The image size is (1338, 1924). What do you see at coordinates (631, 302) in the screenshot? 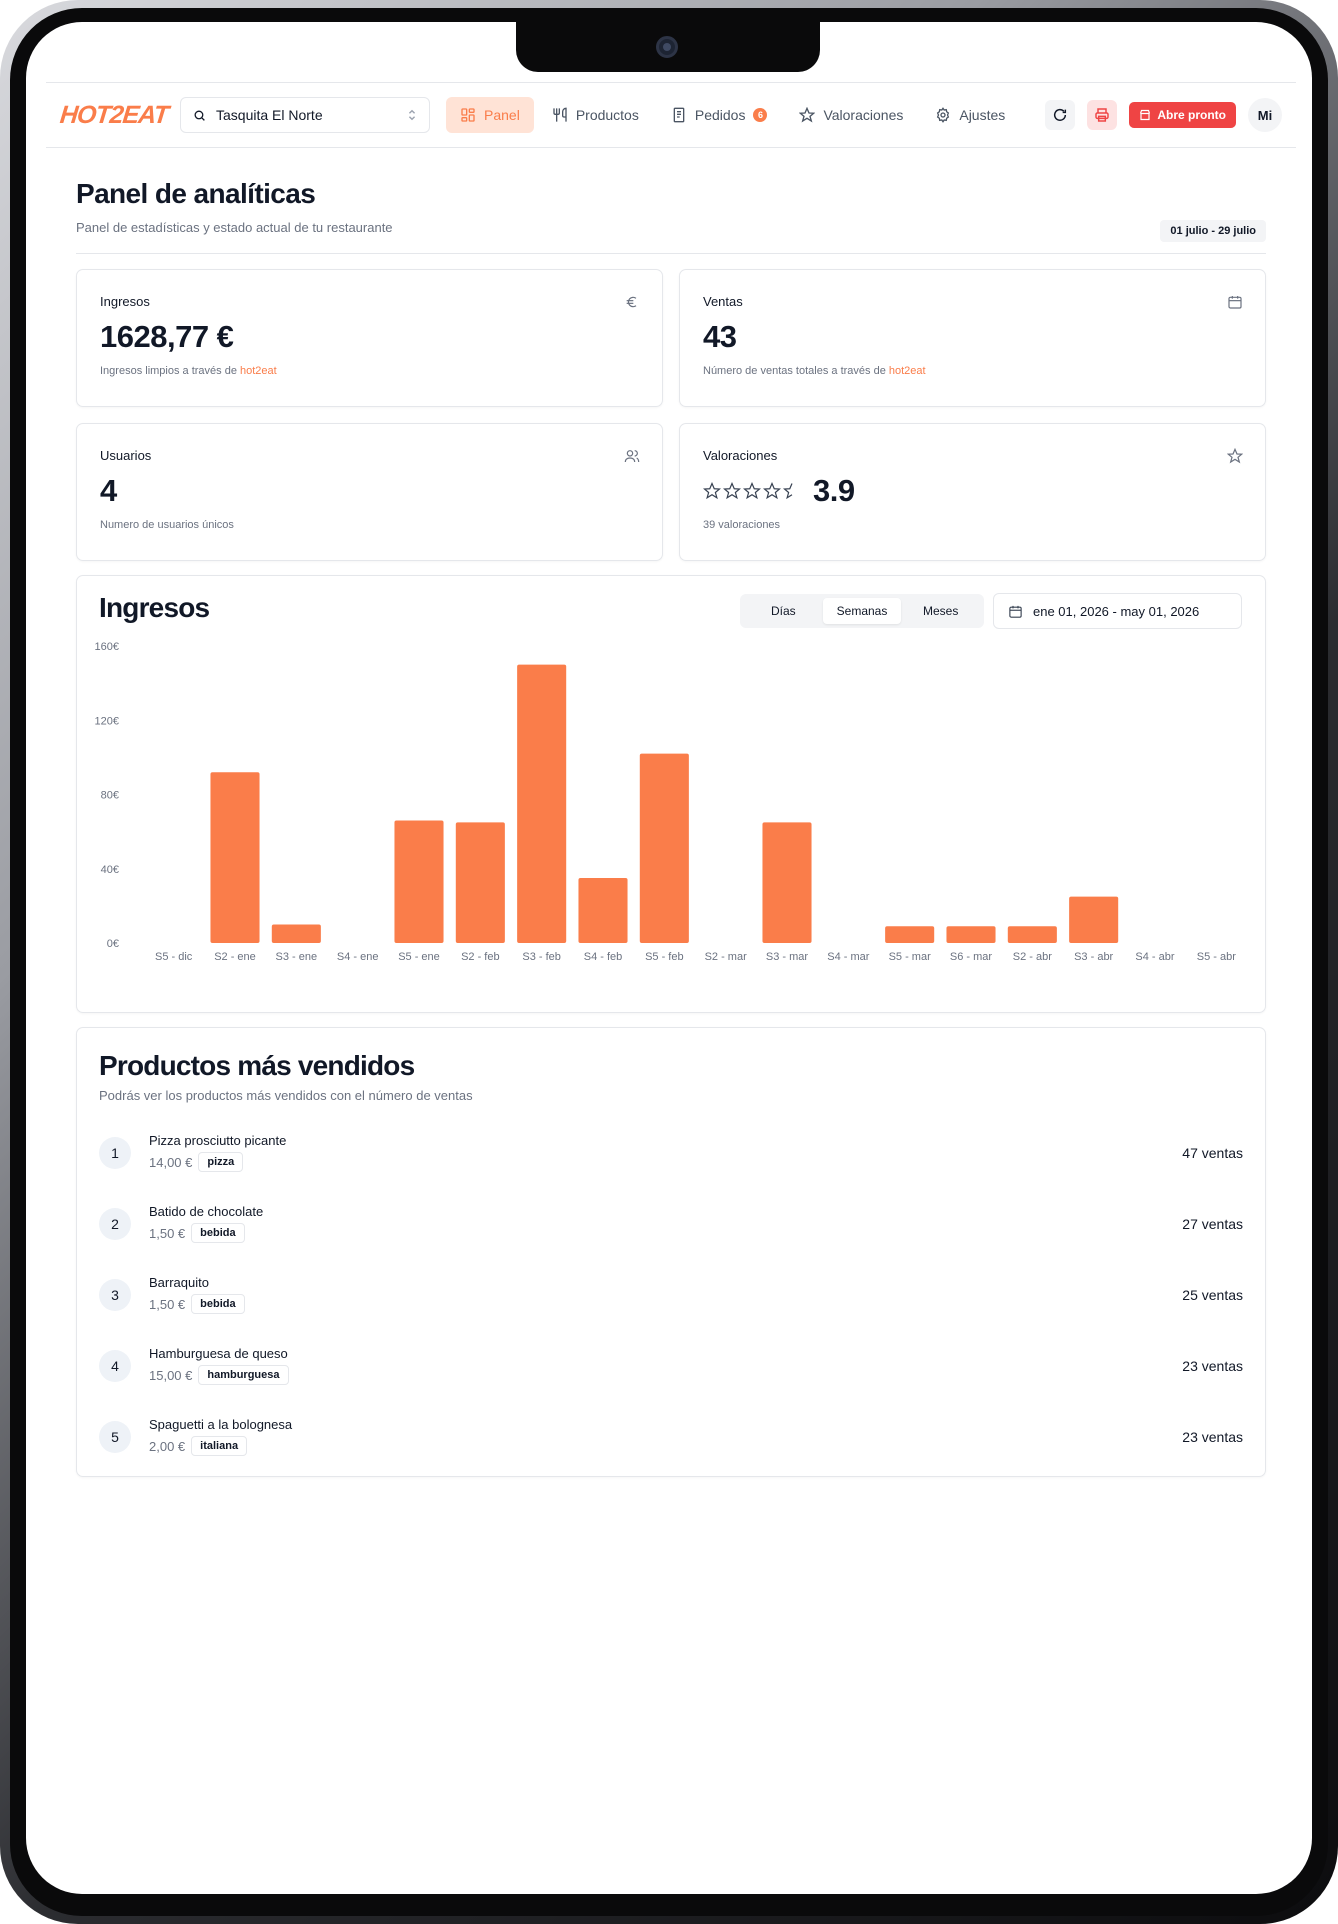
I see `euro-icon` at bounding box center [631, 302].